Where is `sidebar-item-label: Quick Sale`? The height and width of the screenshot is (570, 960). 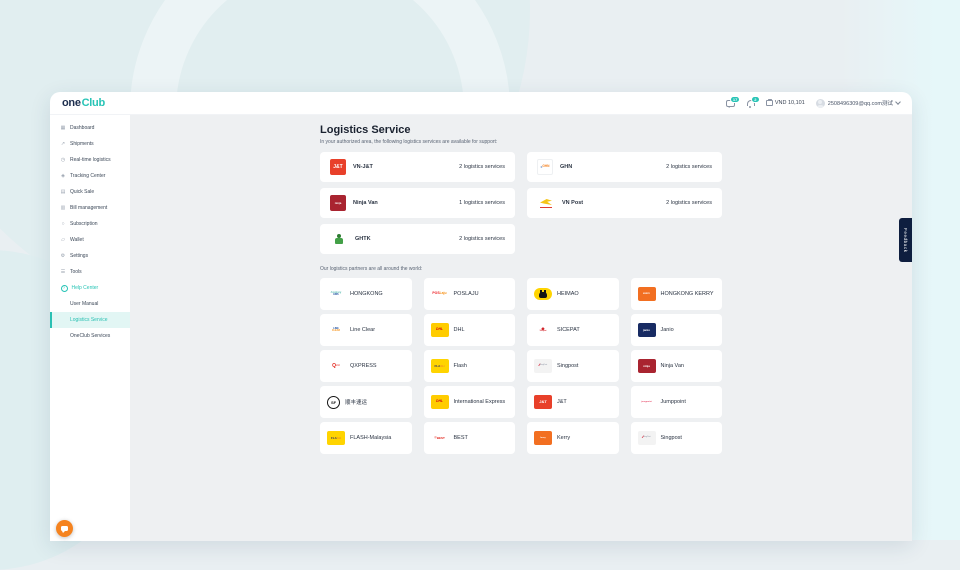
sidebar-item-label: Quick Sale is located at coordinates (82, 192).